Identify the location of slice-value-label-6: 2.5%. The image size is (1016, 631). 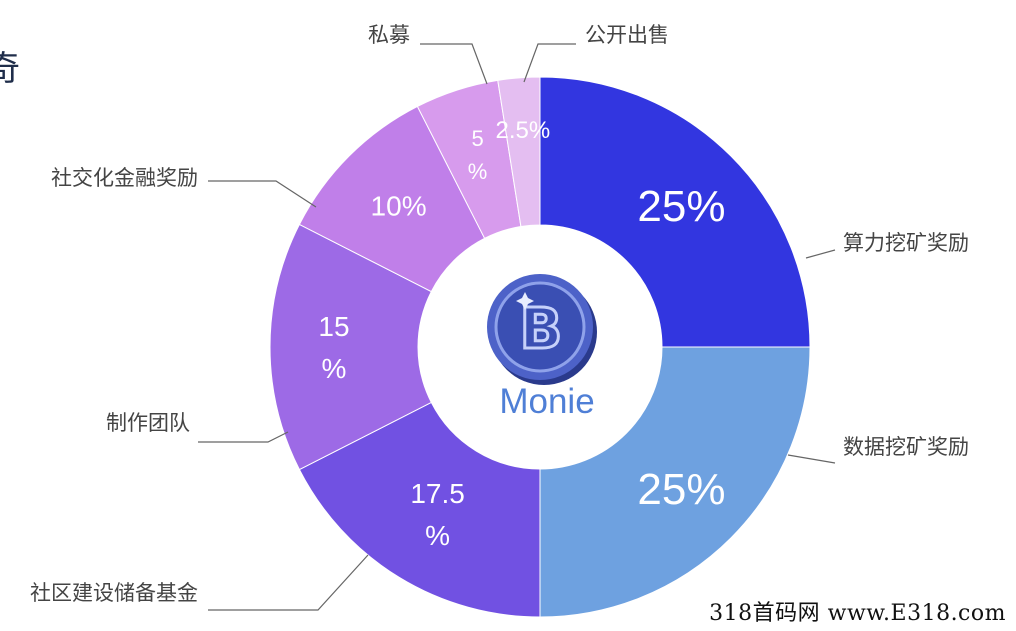
(523, 130).